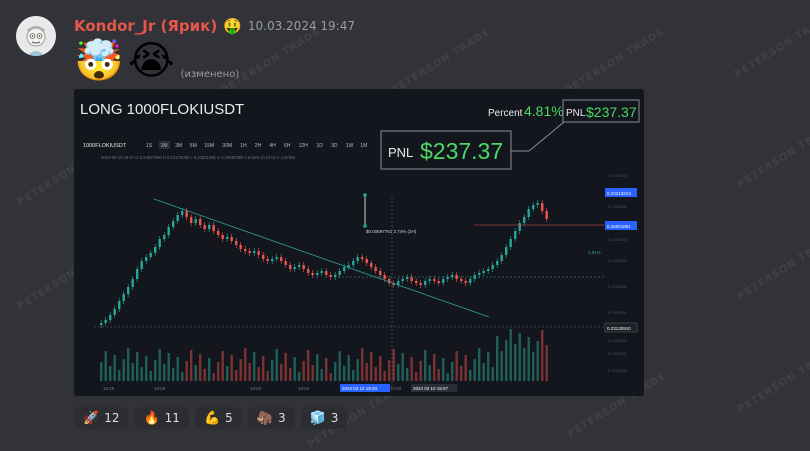 The height and width of the screenshot is (451, 810). Describe the element at coordinates (271, 418) in the screenshot. I see `reaction-mammoth: 🦣 3` at that location.